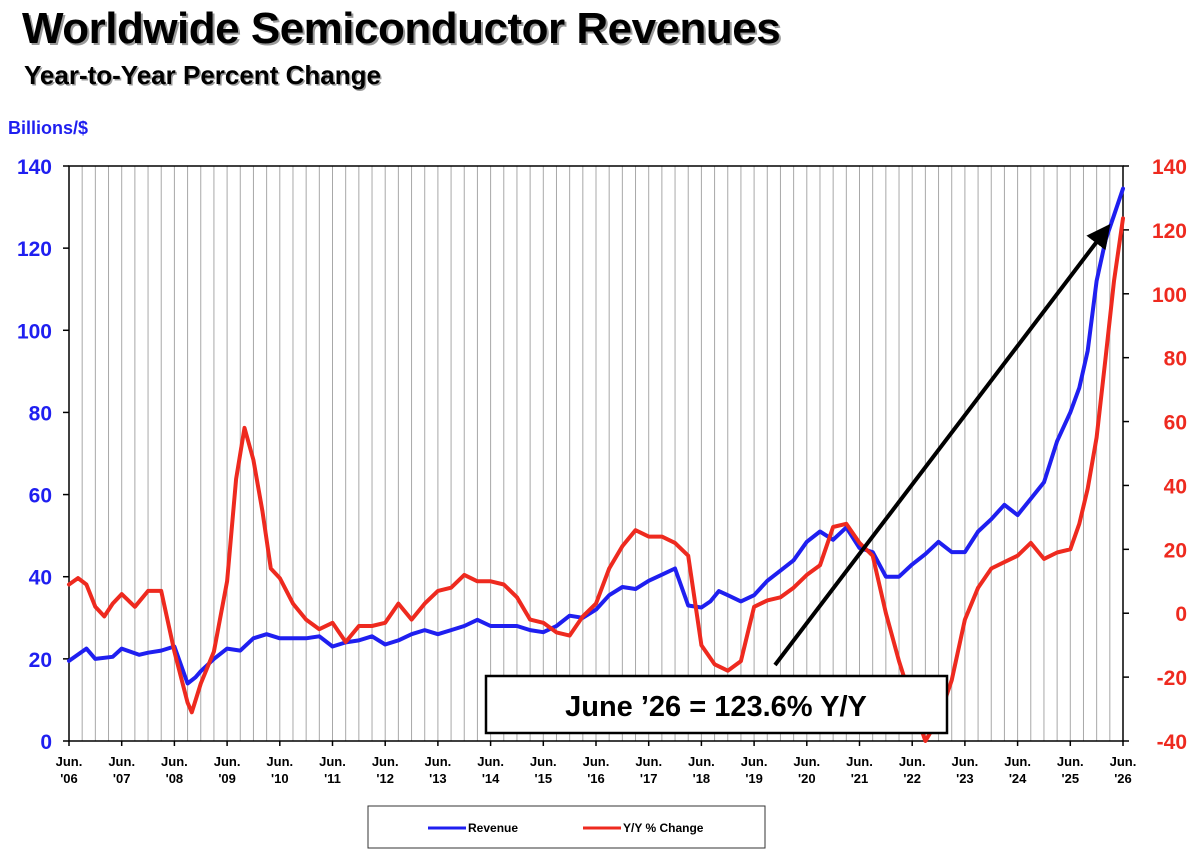 The height and width of the screenshot is (859, 1200). What do you see at coordinates (122, 778) in the screenshot?
I see `x-tick-label-year: '07` at bounding box center [122, 778].